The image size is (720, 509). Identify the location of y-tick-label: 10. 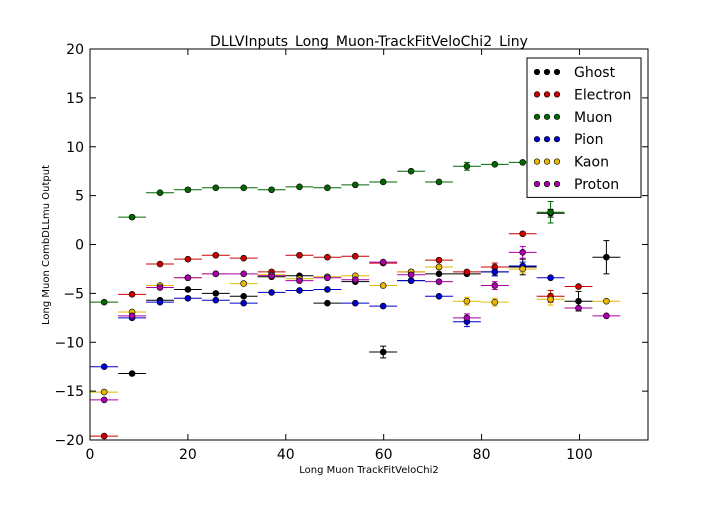
(75, 148).